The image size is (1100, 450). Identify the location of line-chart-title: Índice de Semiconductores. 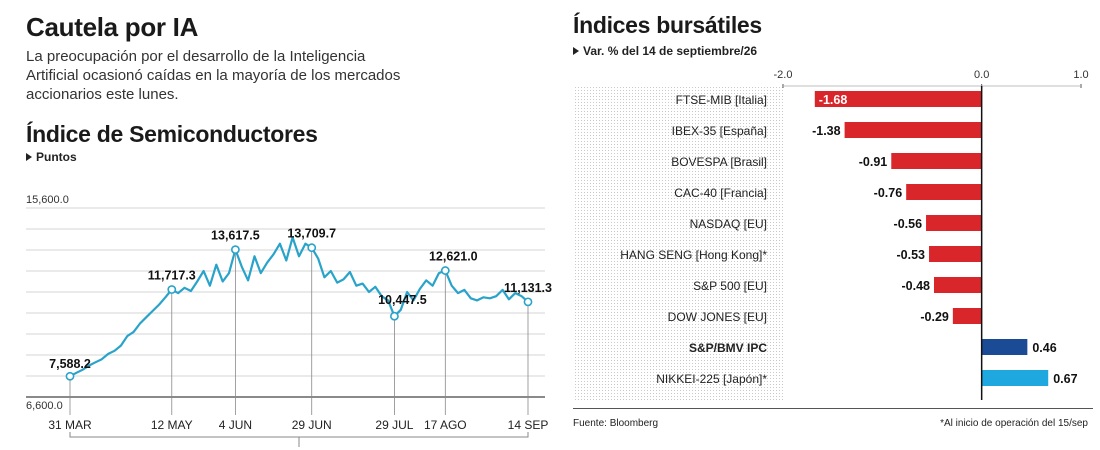
(172, 134).